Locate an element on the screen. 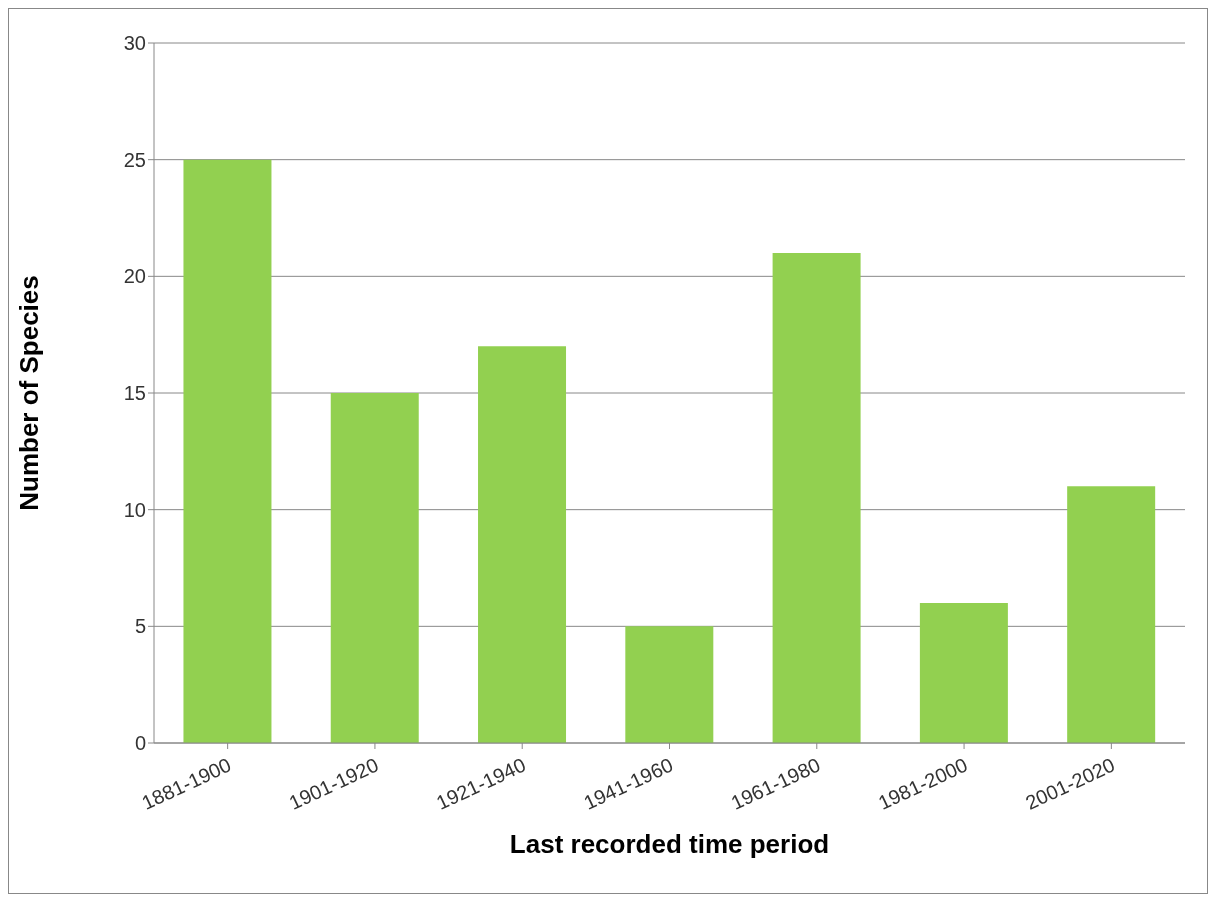 The image size is (1217, 906). y-tick-label: 10 is located at coordinates (134, 509).